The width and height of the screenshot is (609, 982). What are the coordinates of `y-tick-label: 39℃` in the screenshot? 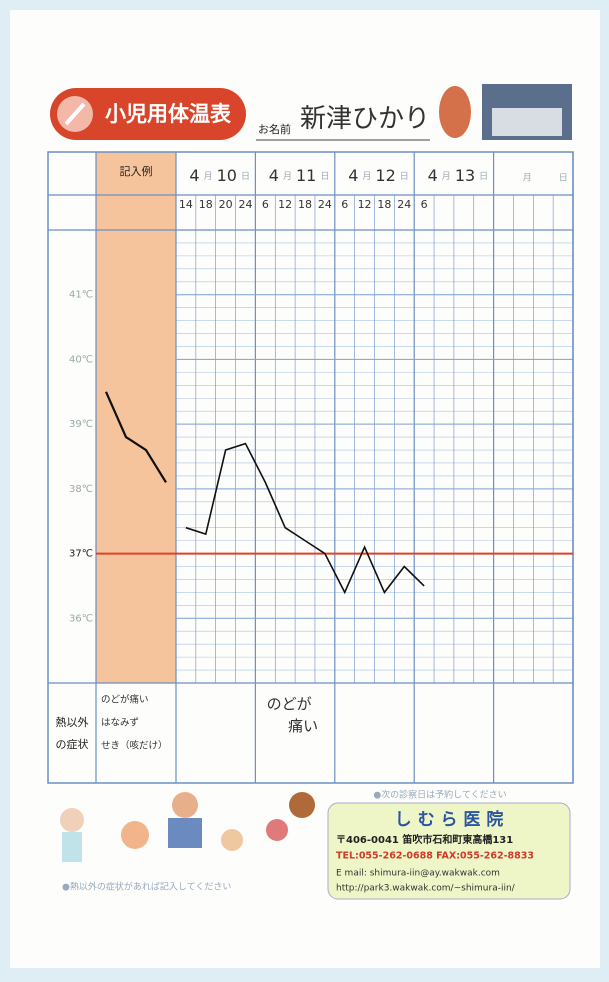 It's located at (81, 424).